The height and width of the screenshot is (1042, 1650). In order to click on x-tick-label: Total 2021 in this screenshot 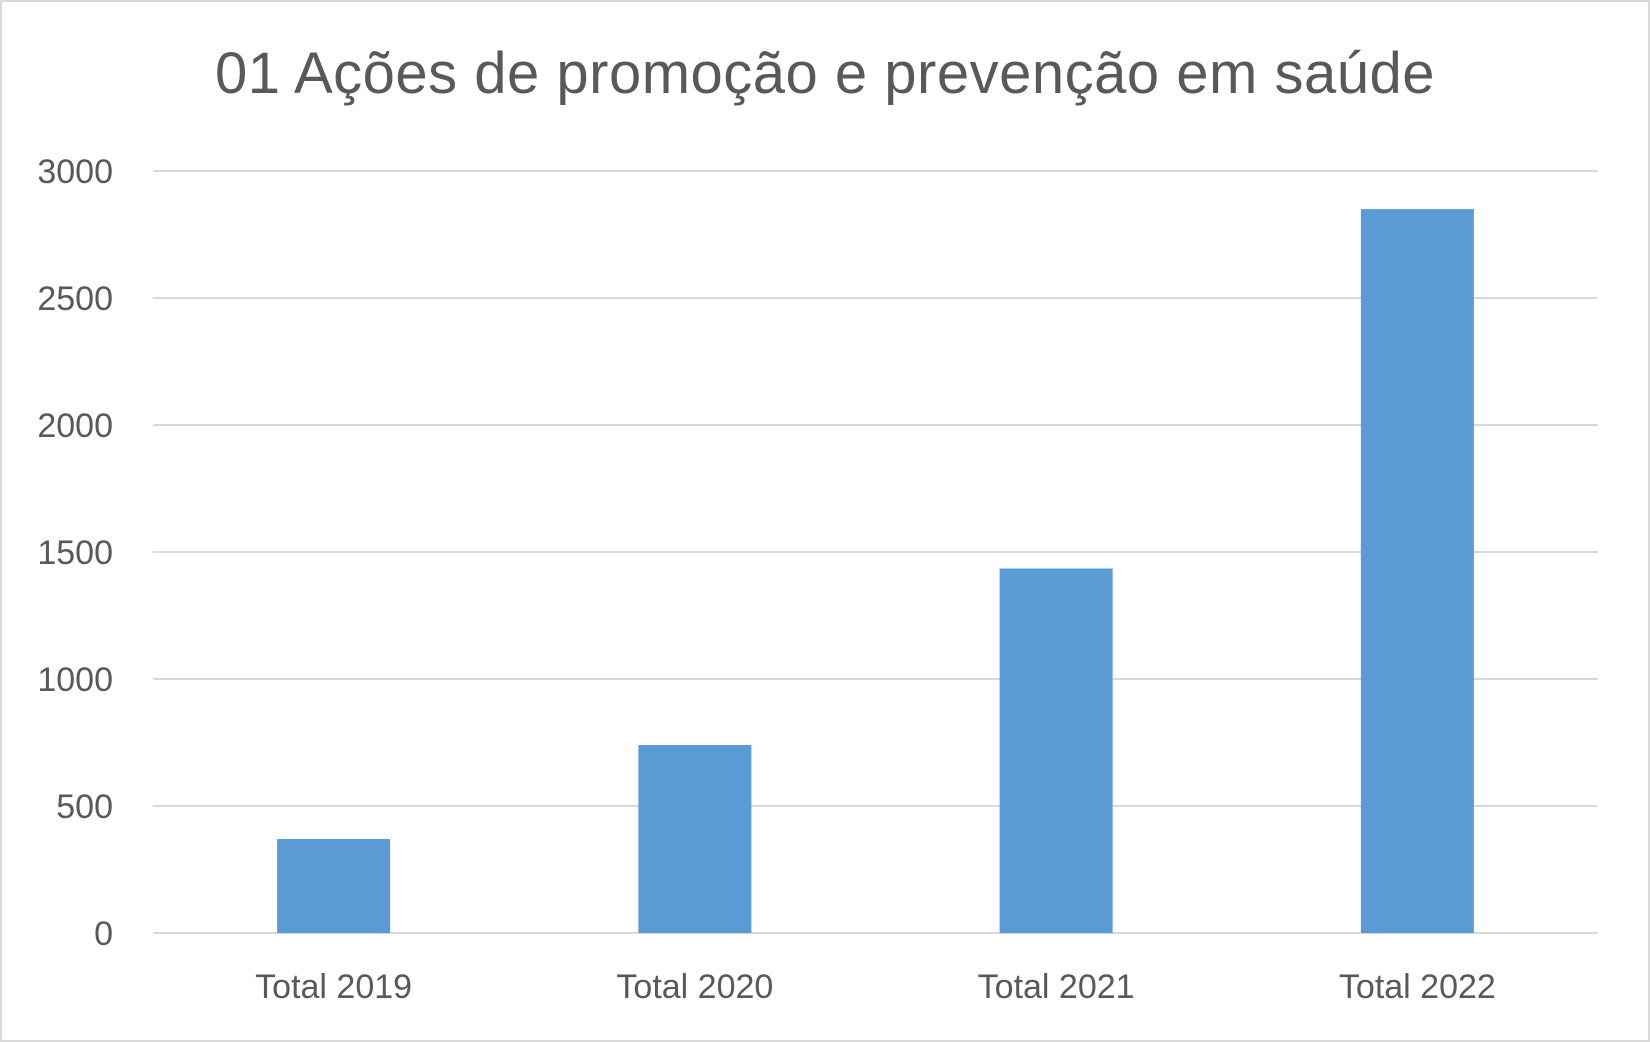, I will do `click(1056, 987)`.